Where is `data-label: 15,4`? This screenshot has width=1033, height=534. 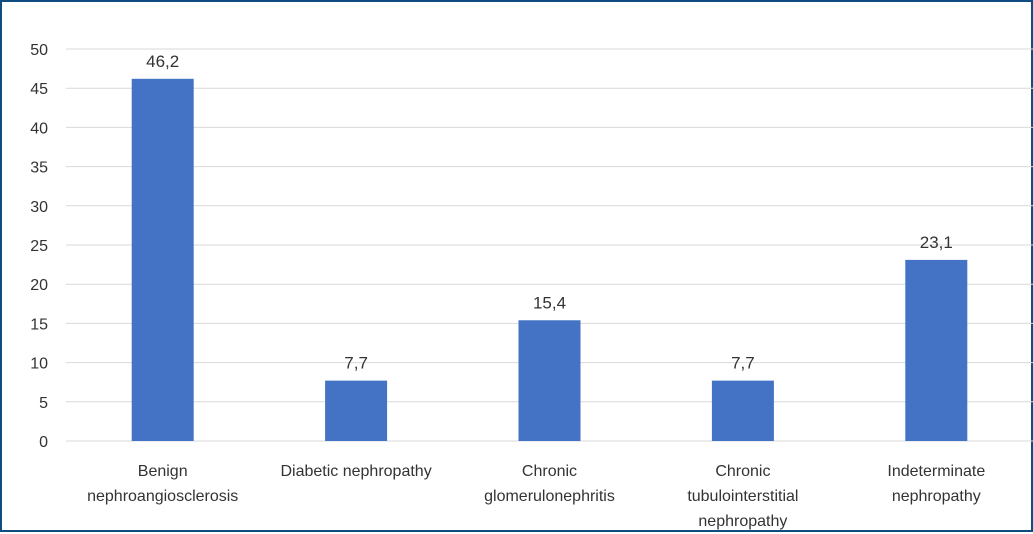 data-label: 15,4 is located at coordinates (549, 302).